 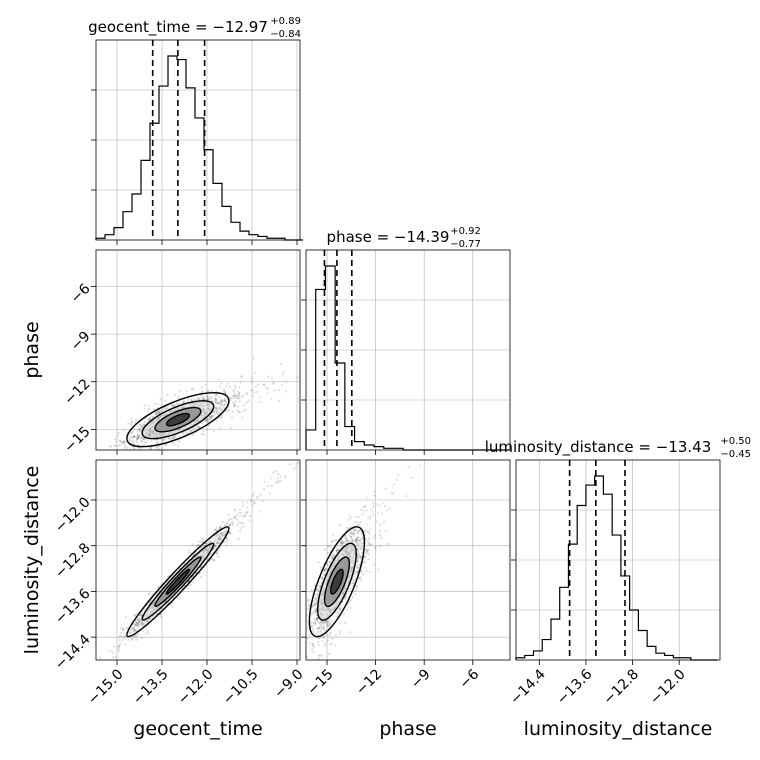 What do you see at coordinates (73, 515) in the screenshot?
I see `tick-label-y: −12.0` at bounding box center [73, 515].